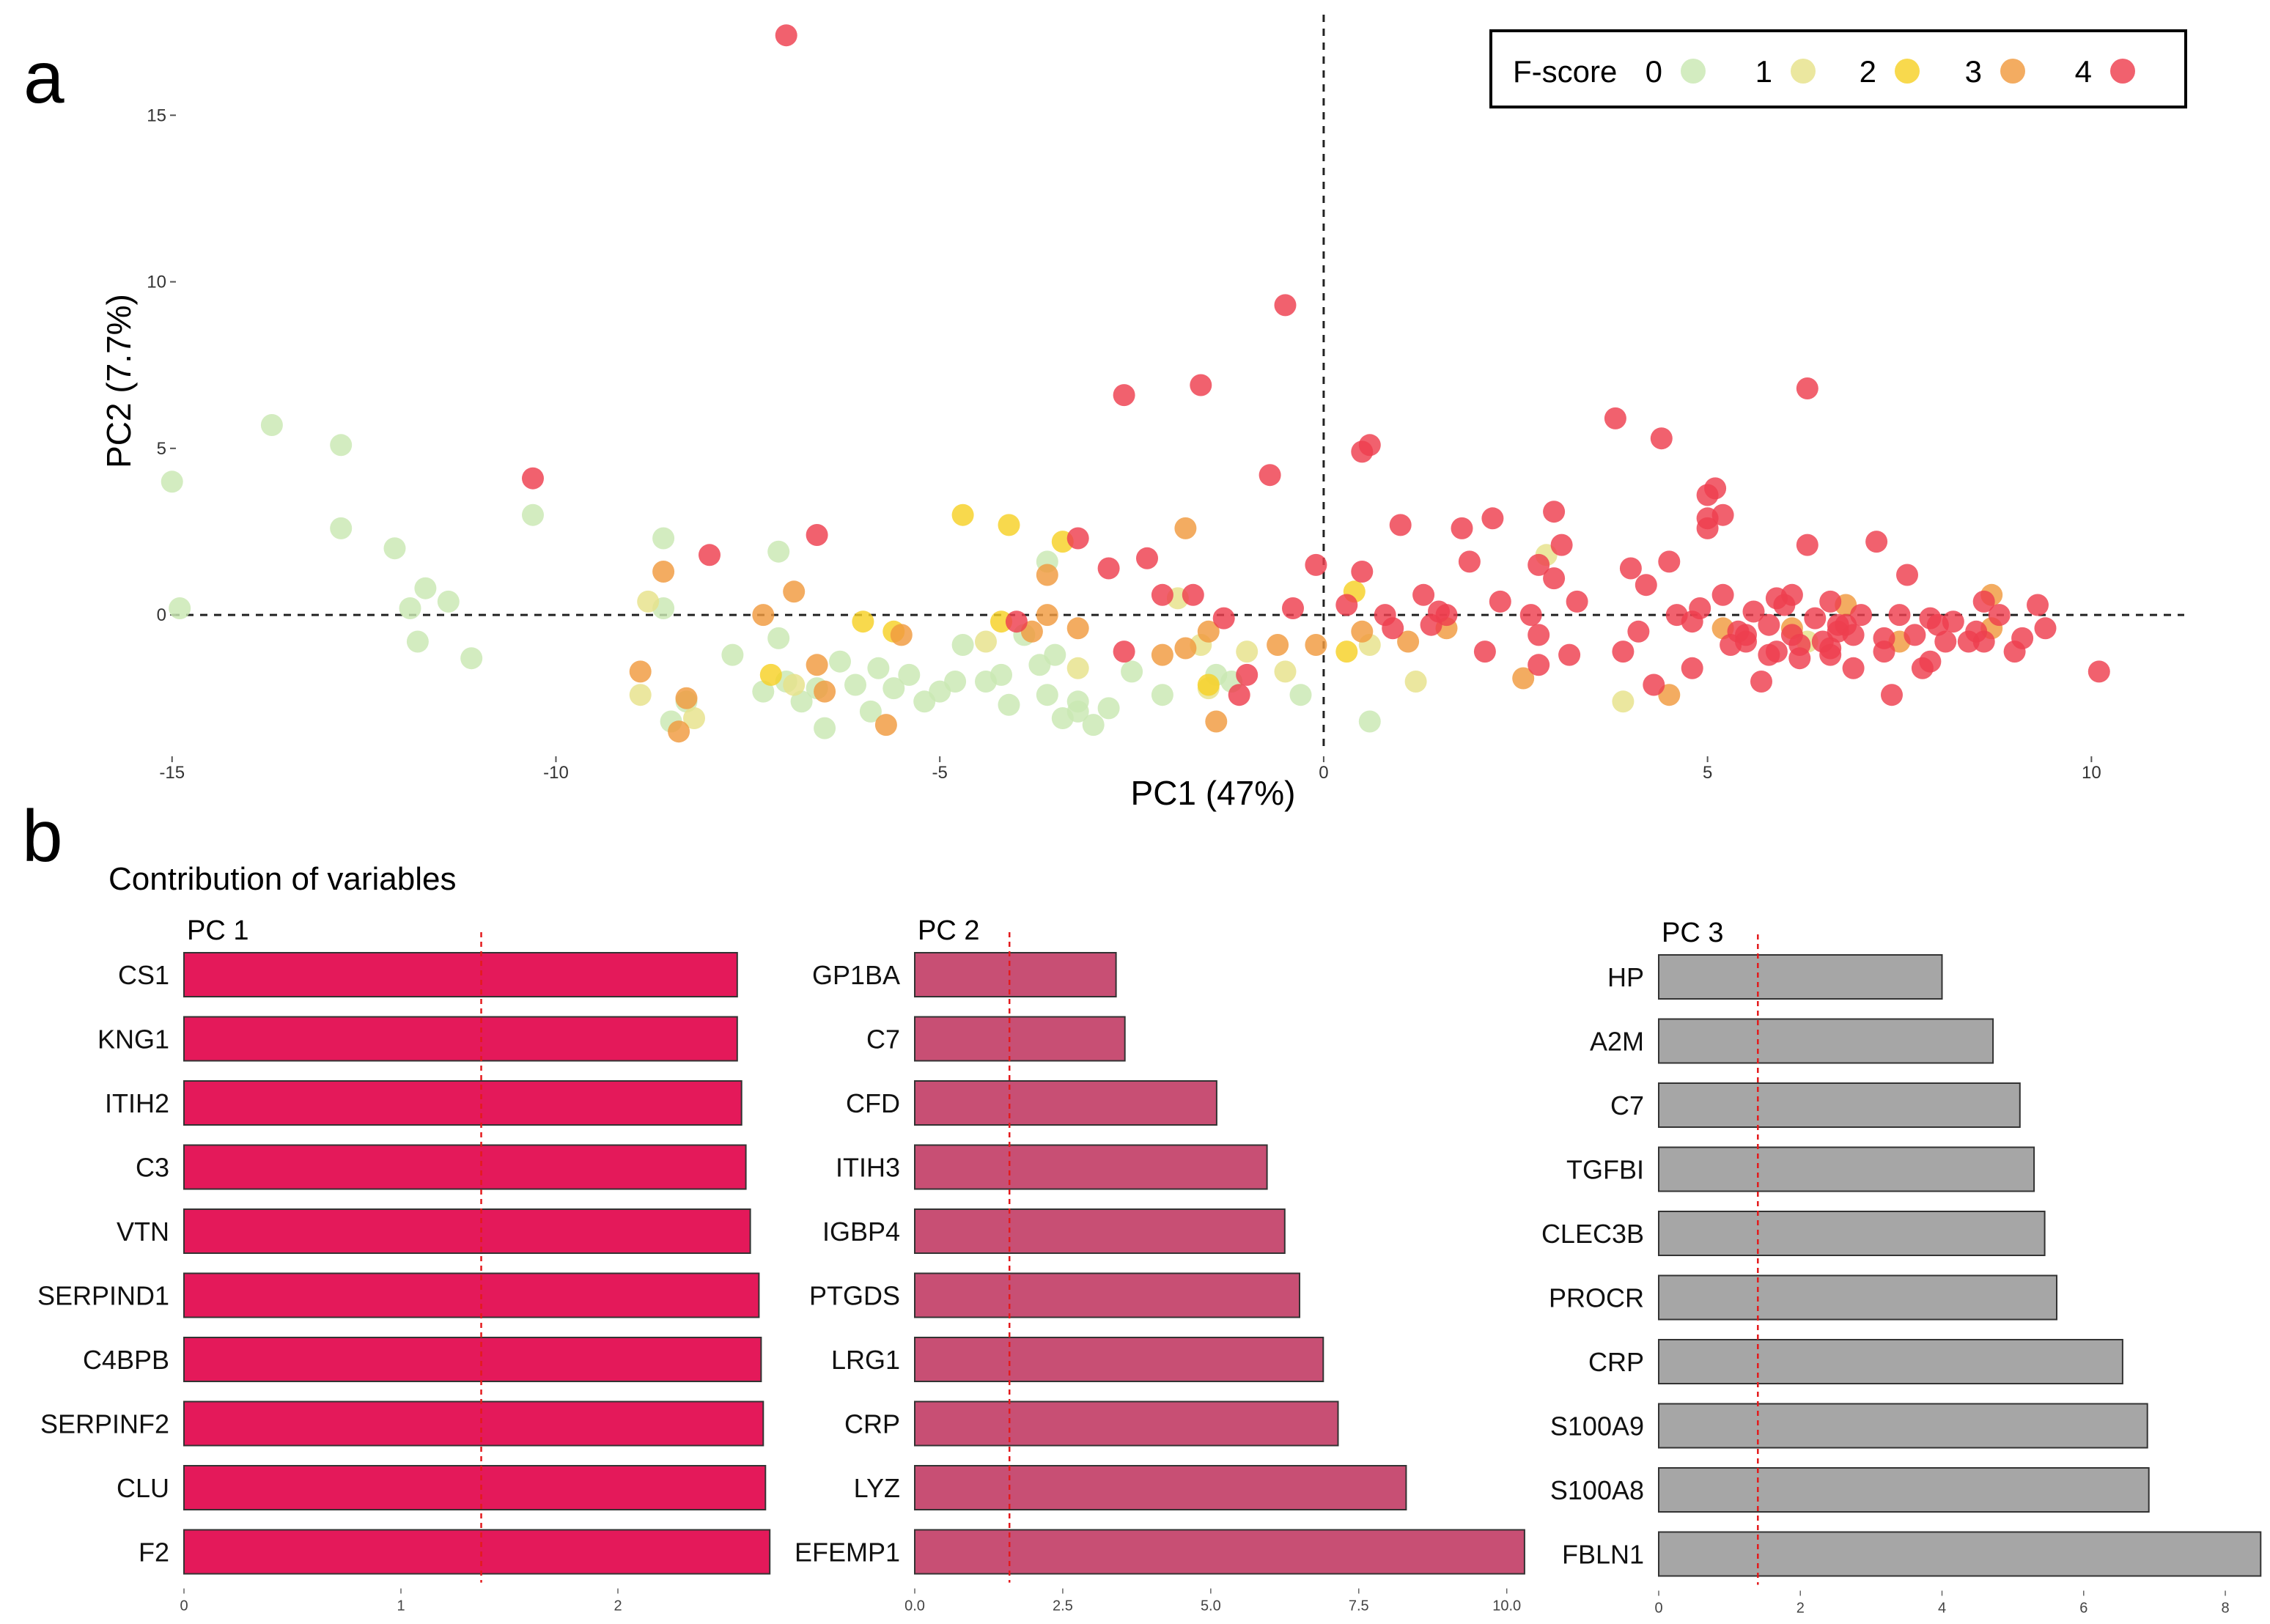 The image size is (2270, 1624). Describe the element at coordinates (940, 773) in the screenshot. I see `x-tick-label: -5` at that location.